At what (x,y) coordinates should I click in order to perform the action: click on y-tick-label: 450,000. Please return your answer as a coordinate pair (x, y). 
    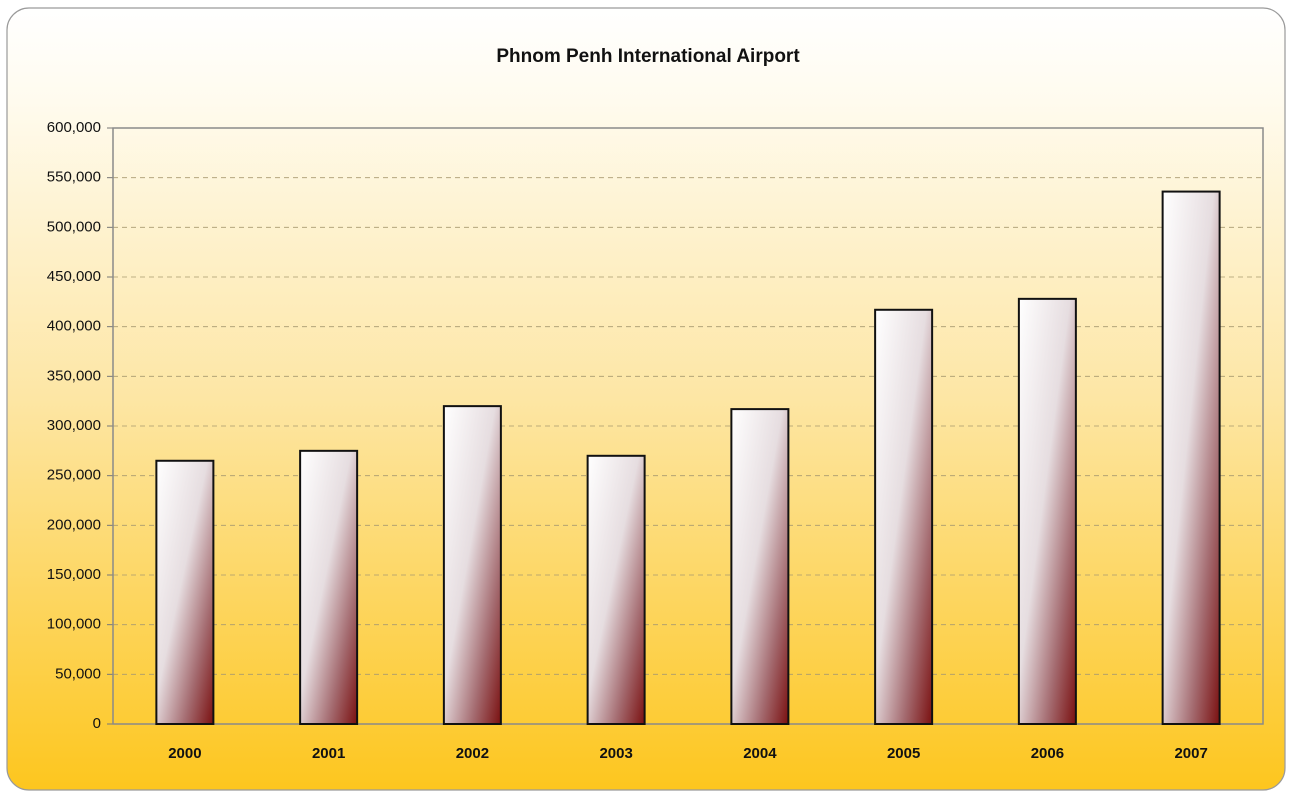
    Looking at the image, I should click on (74, 276).